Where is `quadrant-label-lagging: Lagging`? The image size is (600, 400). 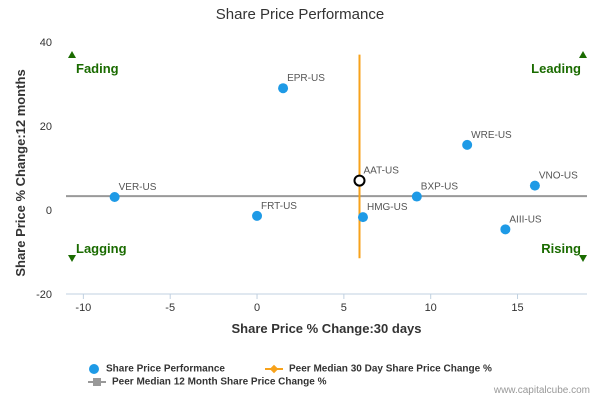 quadrant-label-lagging: Lagging is located at coordinates (101, 248).